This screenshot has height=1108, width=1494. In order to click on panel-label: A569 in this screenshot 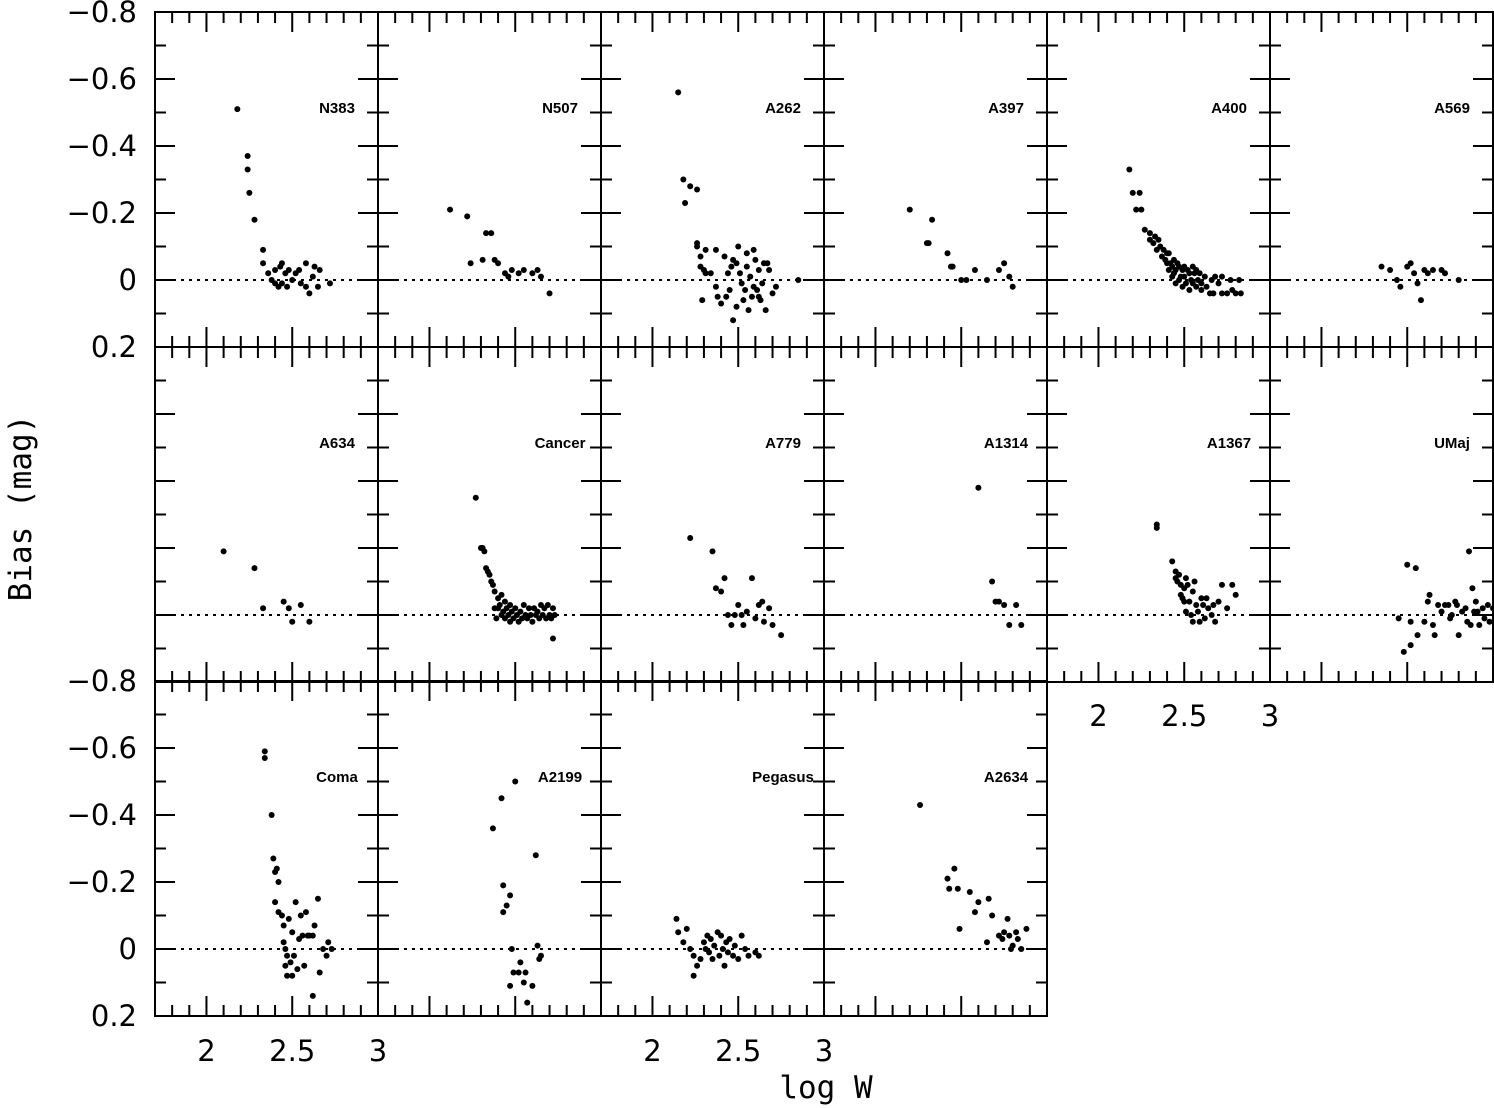, I will do `click(1452, 108)`.